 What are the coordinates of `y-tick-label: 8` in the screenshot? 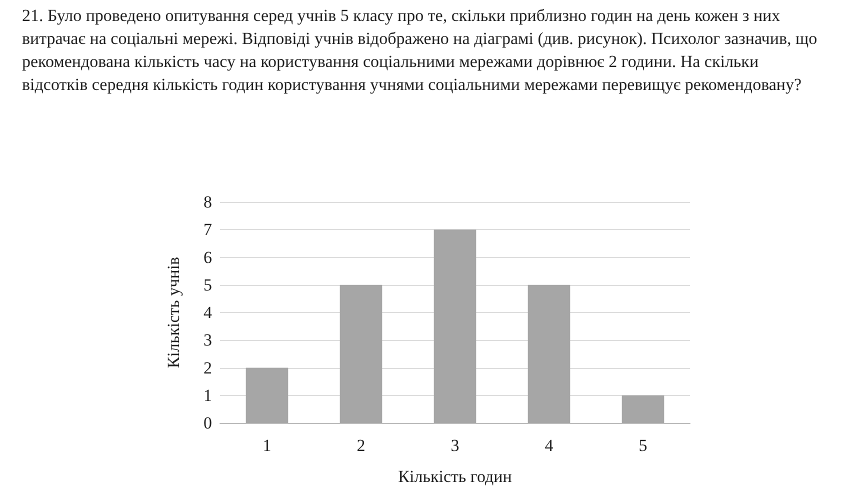 It's located at (208, 202).